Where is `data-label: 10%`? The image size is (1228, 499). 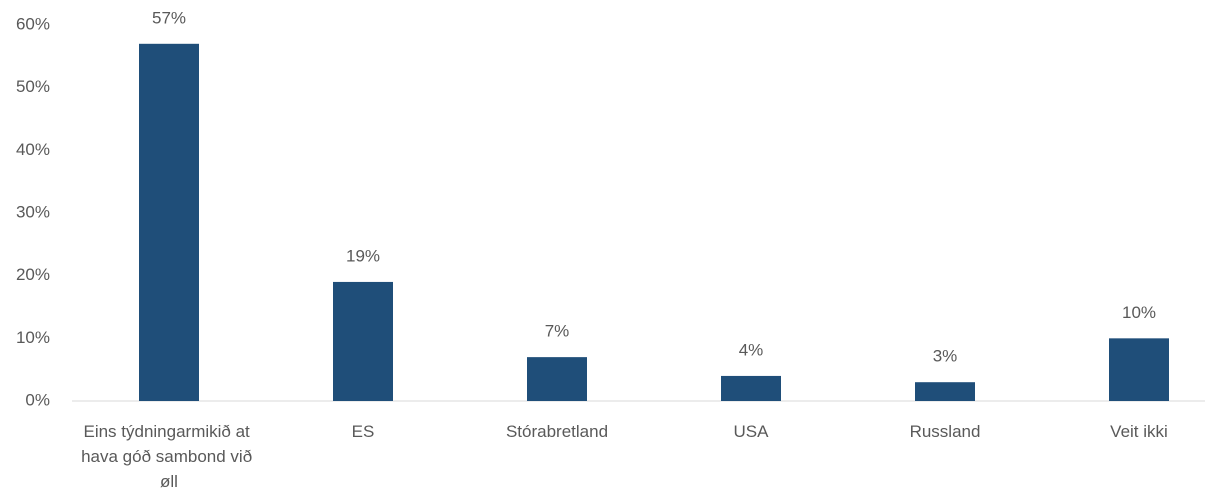
data-label: 10% is located at coordinates (1139, 312).